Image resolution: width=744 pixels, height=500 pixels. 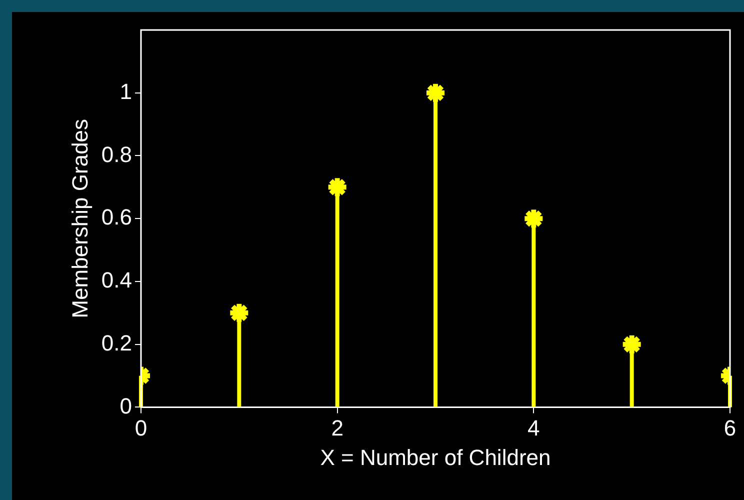 I want to click on y-axis-title: Membership Grades, so click(x=79, y=218).